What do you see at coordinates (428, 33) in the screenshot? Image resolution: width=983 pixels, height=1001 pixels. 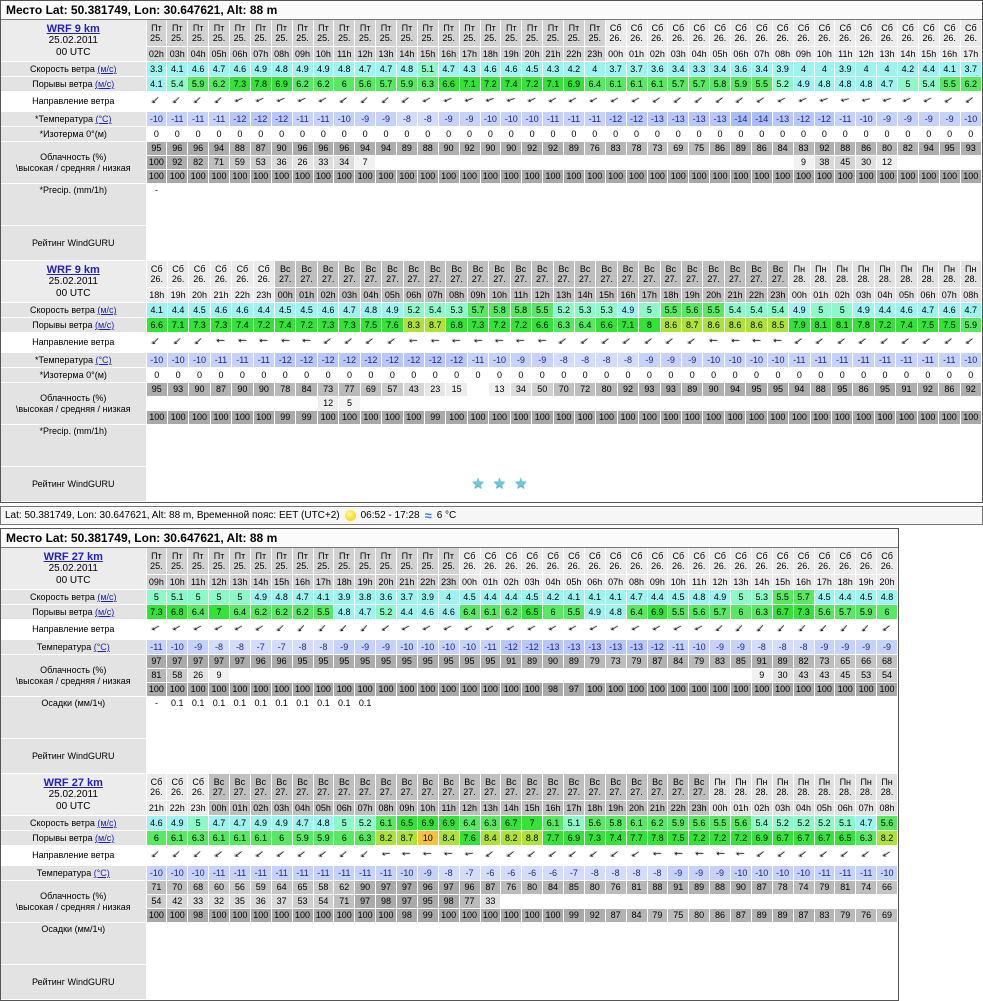 I see `day-header-cell: Пт 25.` at bounding box center [428, 33].